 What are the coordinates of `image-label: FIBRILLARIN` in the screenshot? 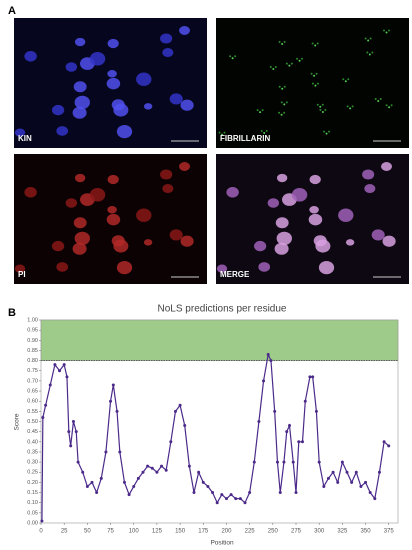 It's located at (245, 138).